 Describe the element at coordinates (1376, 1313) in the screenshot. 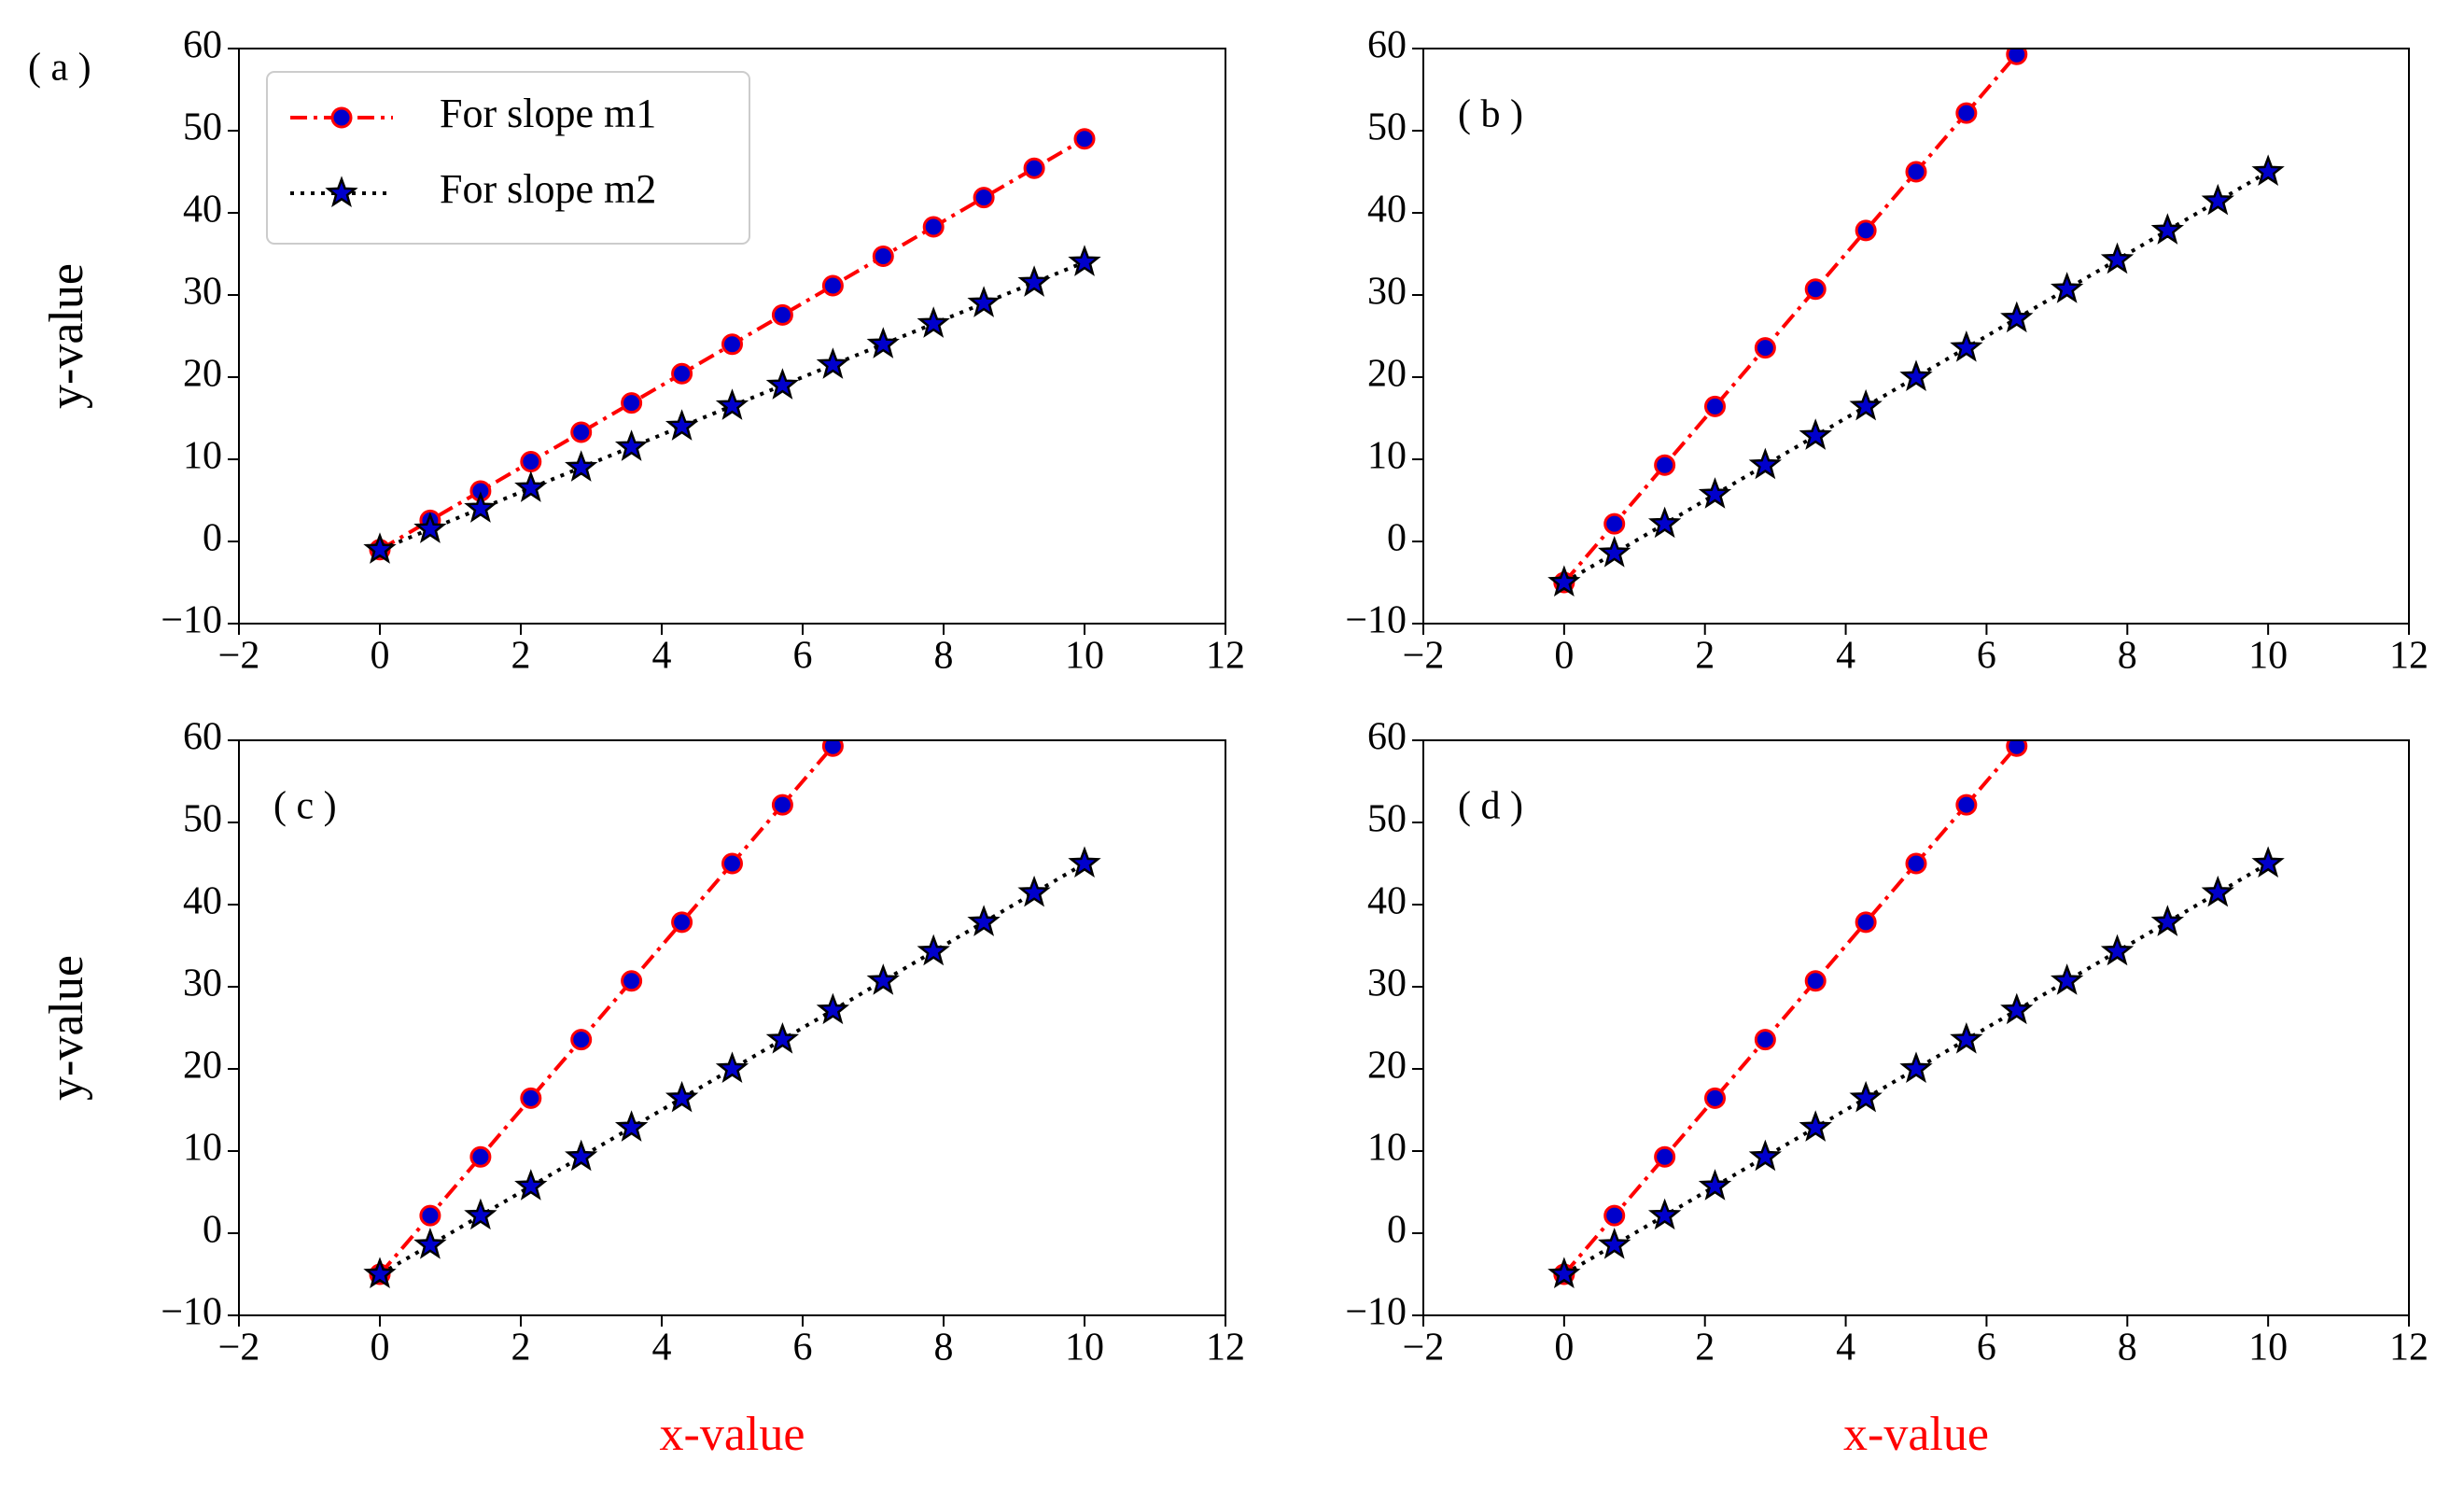

I see `y-tick-label: −10` at that location.